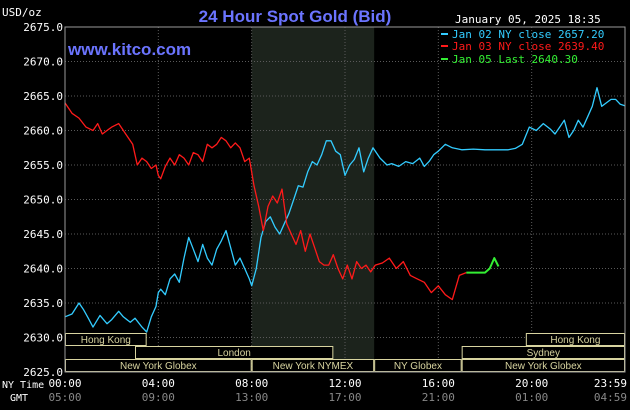 This screenshot has height=410, width=630. What do you see at coordinates (515, 59) in the screenshot?
I see `legend-item-green: Jan 05 Last 2640.30` at bounding box center [515, 59].